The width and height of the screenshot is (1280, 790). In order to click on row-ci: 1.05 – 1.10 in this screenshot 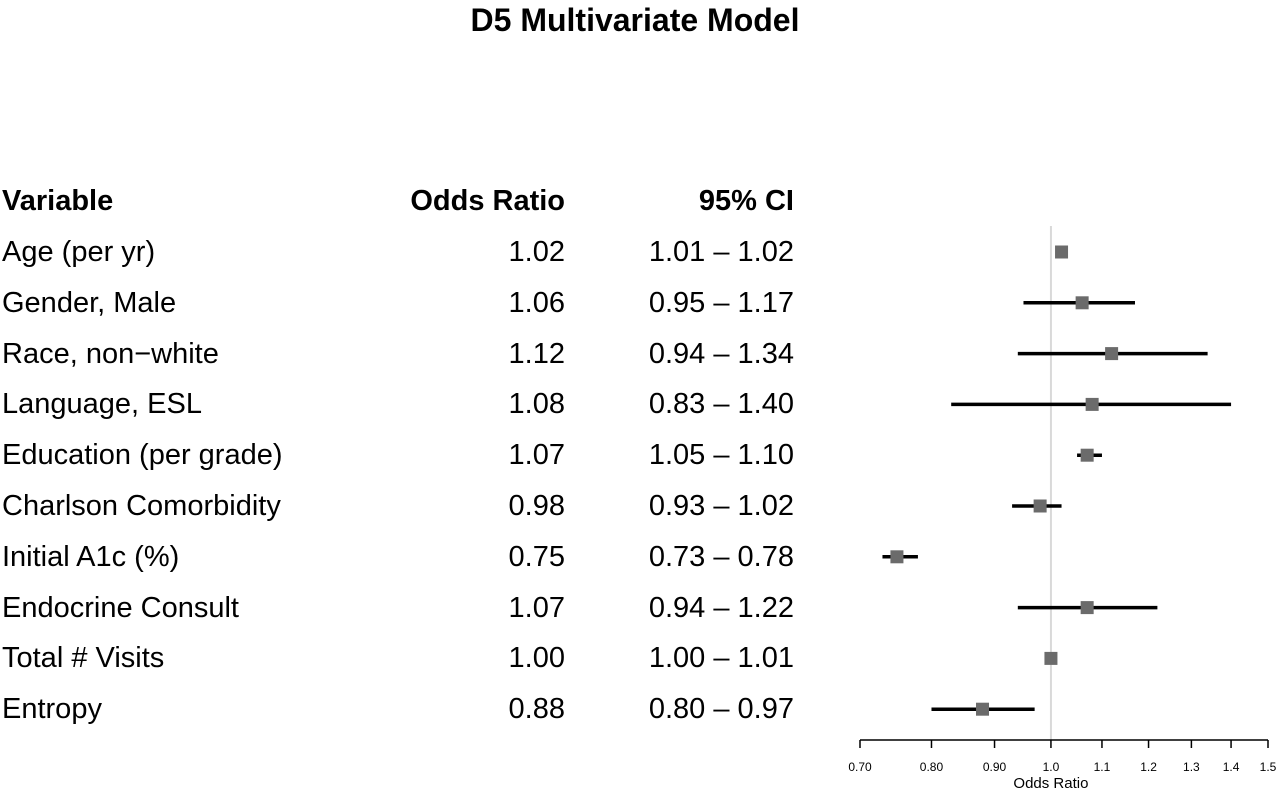, I will do `click(721, 455)`.